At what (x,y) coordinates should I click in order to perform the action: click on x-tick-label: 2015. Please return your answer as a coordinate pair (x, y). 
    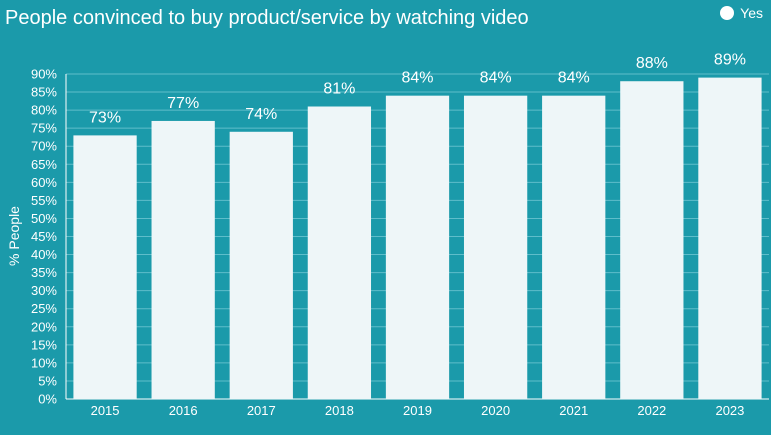
    Looking at the image, I should click on (105, 410).